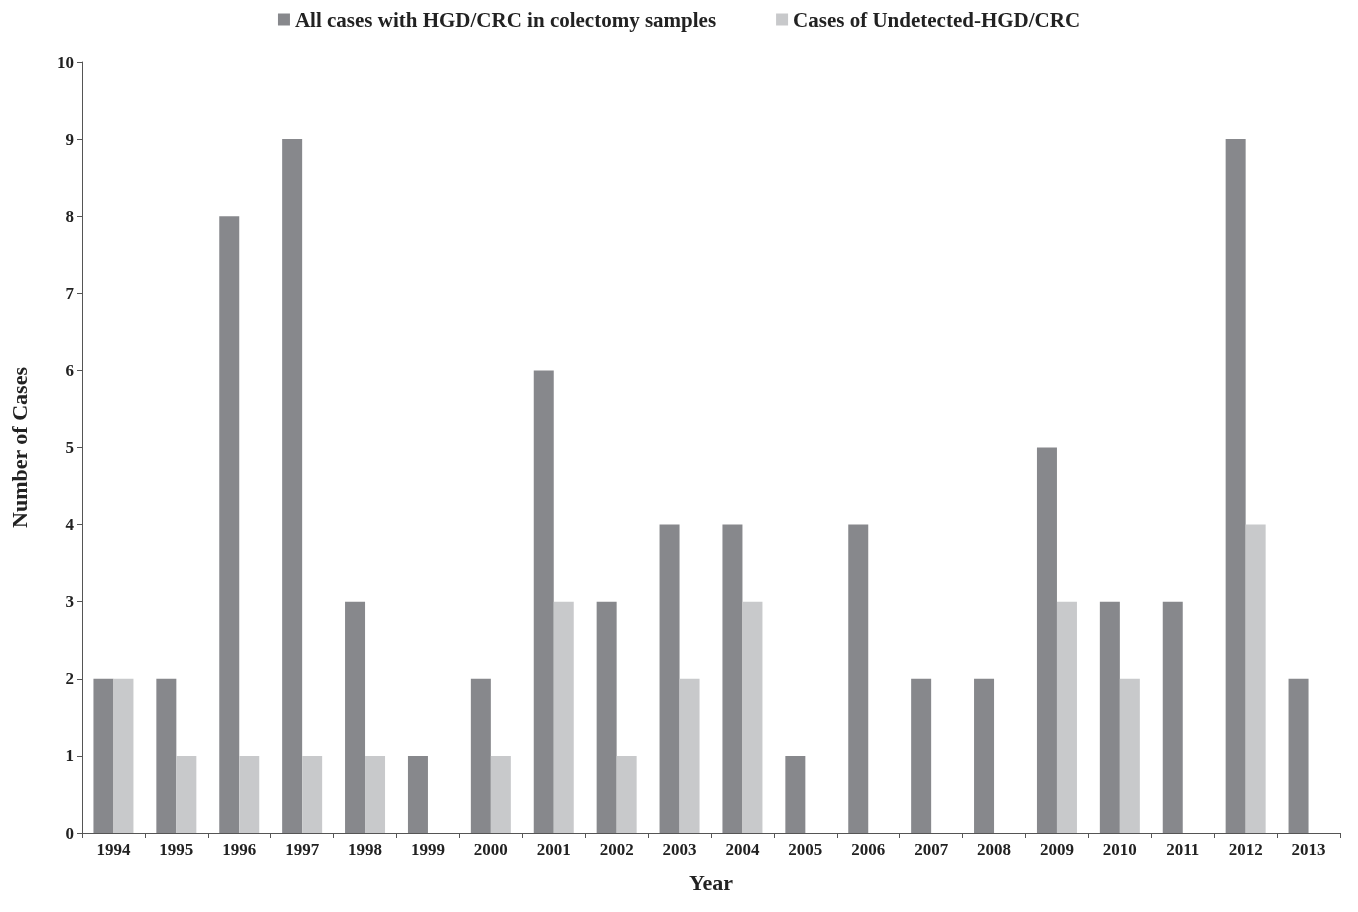 This screenshot has width=1358, height=912. Describe the element at coordinates (1308, 849) in the screenshot. I see `x-tick-label: 2013` at that location.